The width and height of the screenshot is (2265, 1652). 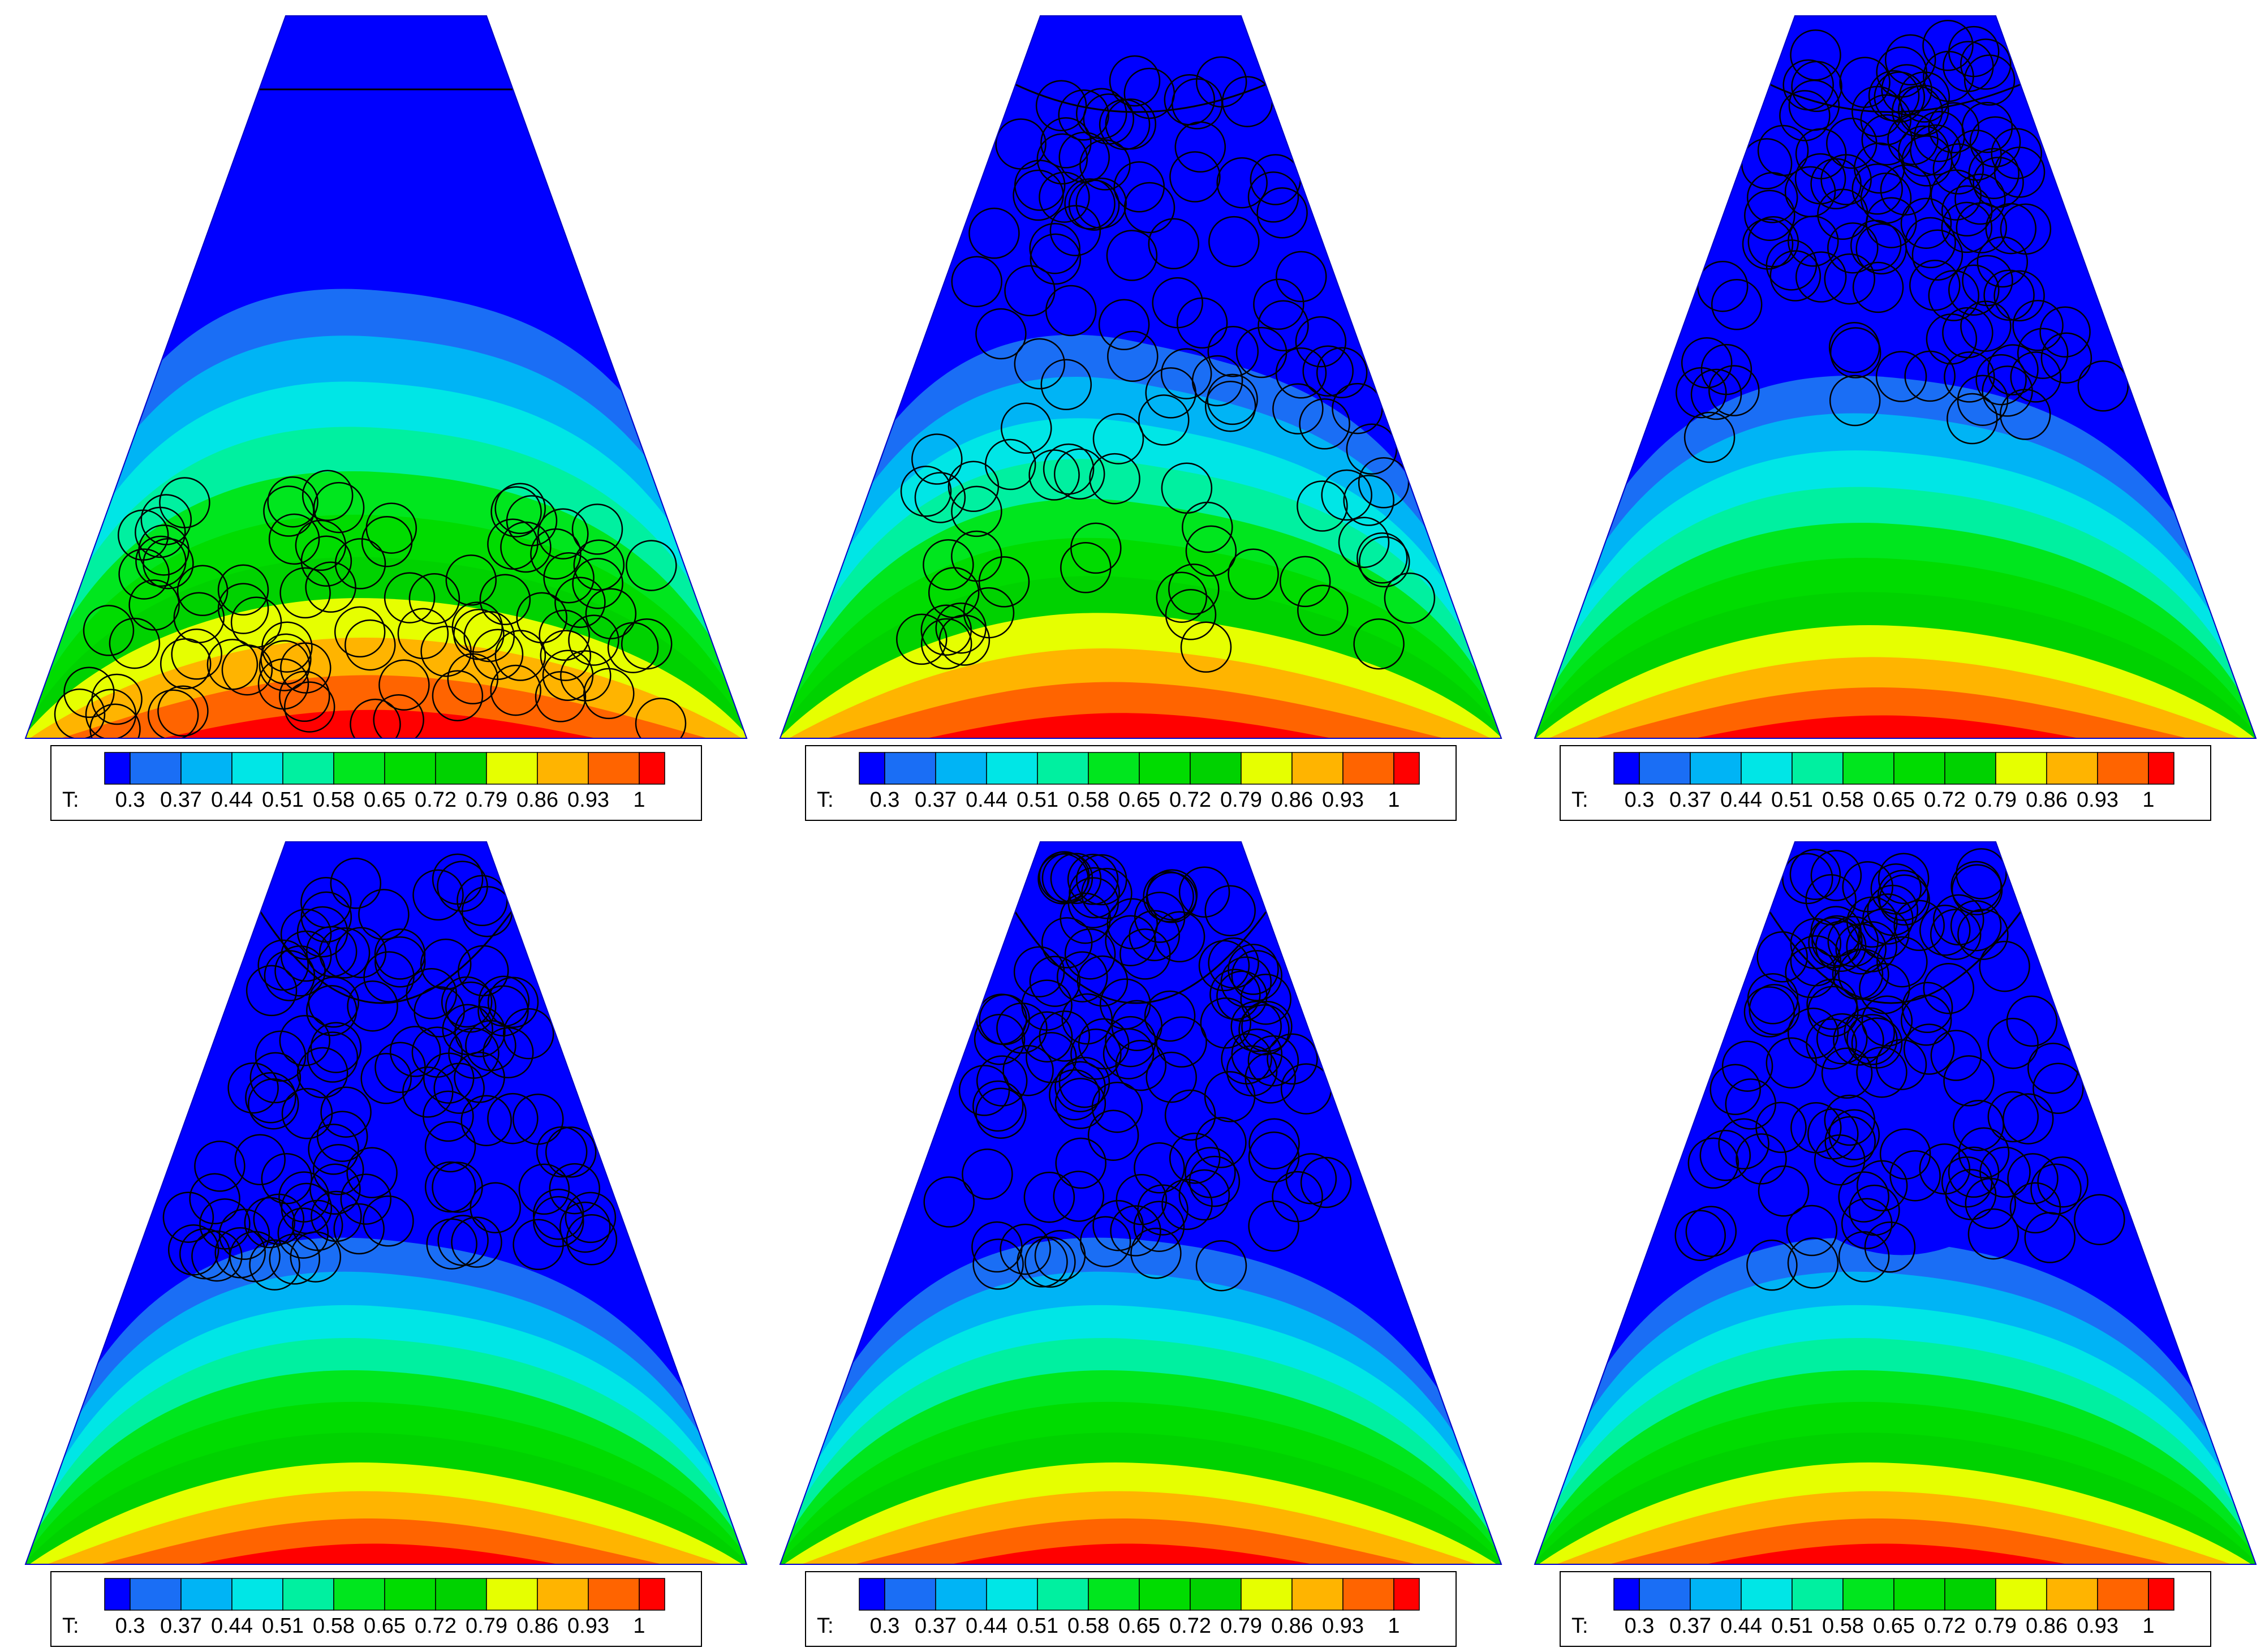 I want to click on cold-region, so click(x=1147, y=155).